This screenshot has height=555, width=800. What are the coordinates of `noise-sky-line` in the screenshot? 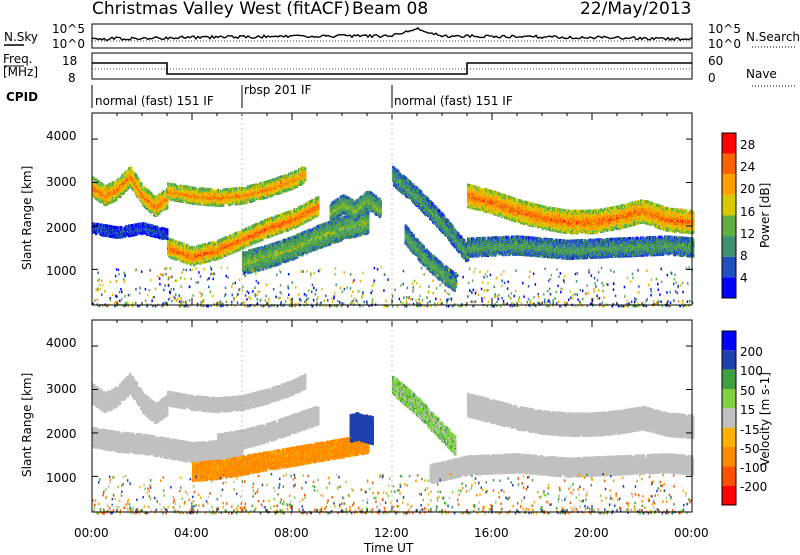 It's located at (392, 34).